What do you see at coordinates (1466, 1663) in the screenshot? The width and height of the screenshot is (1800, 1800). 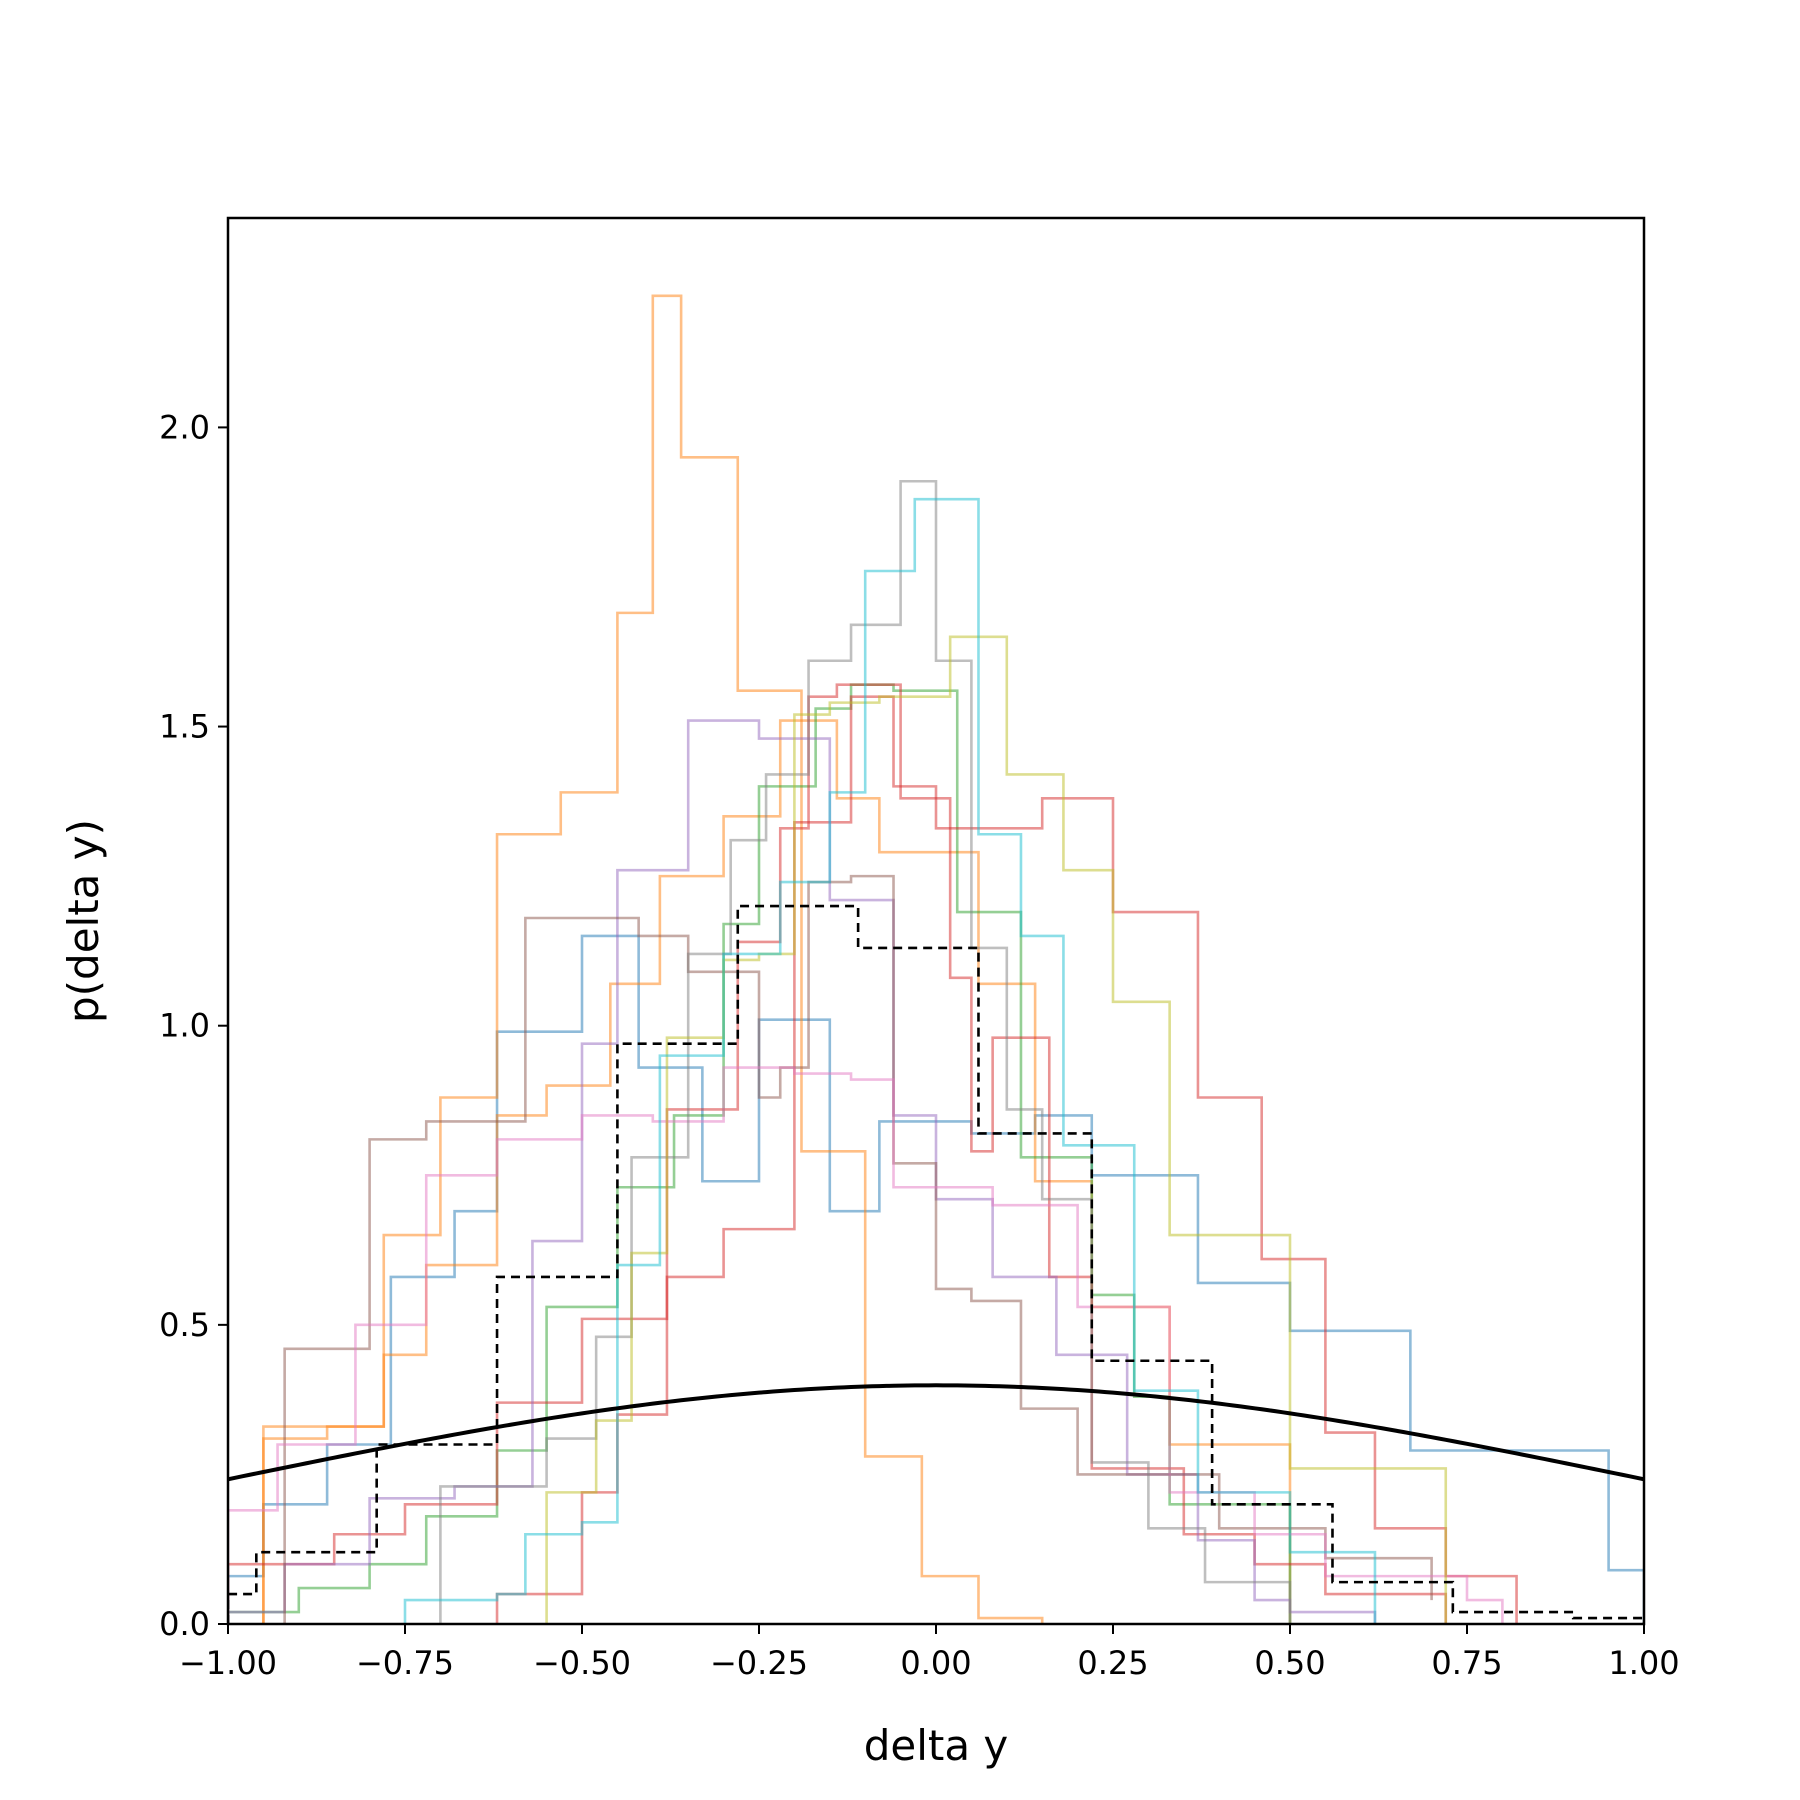 I see `x-tick-label: 0.75` at bounding box center [1466, 1663].